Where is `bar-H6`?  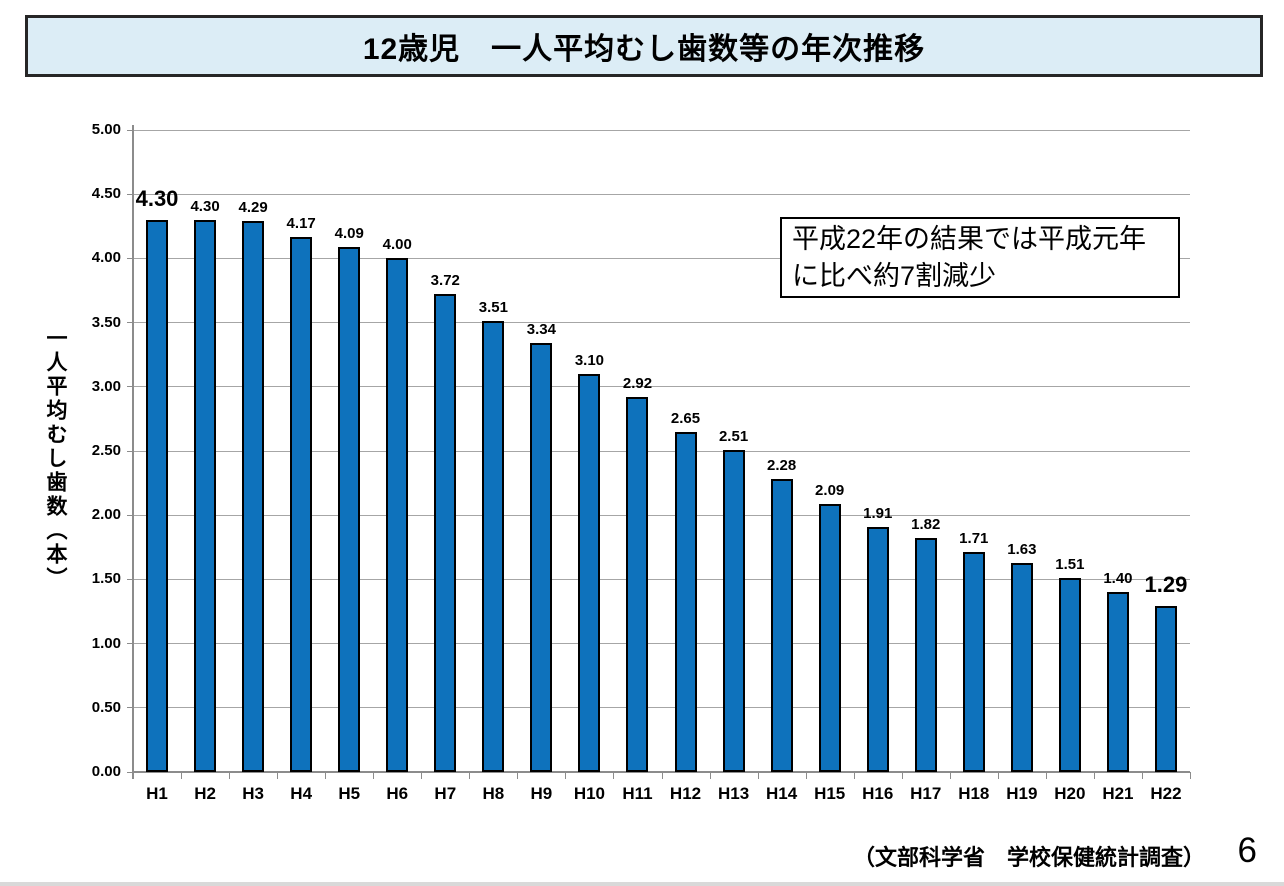 bar-H6 is located at coordinates (397, 515).